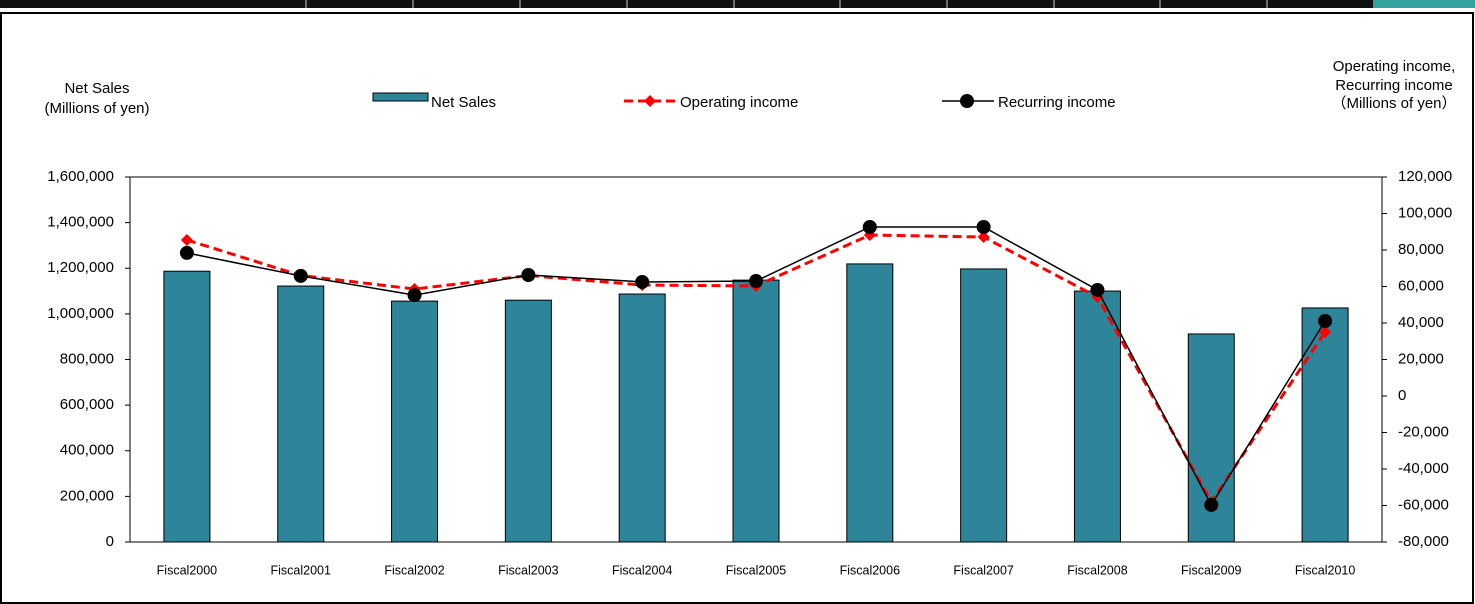 The image size is (1475, 604). I want to click on y-tick-label: 1,400,000, so click(80, 222).